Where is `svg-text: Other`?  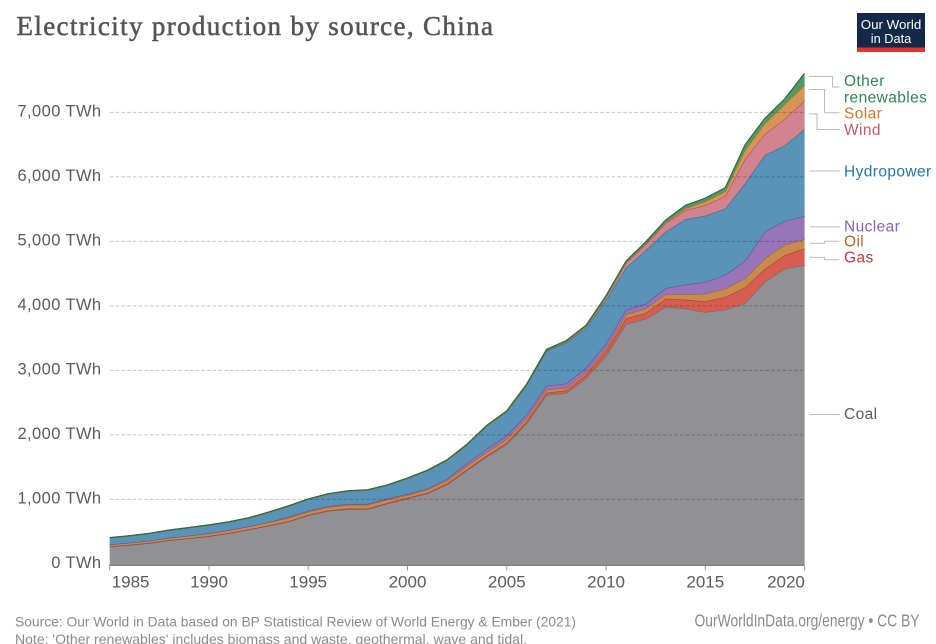
svg-text: Other is located at coordinates (864, 81).